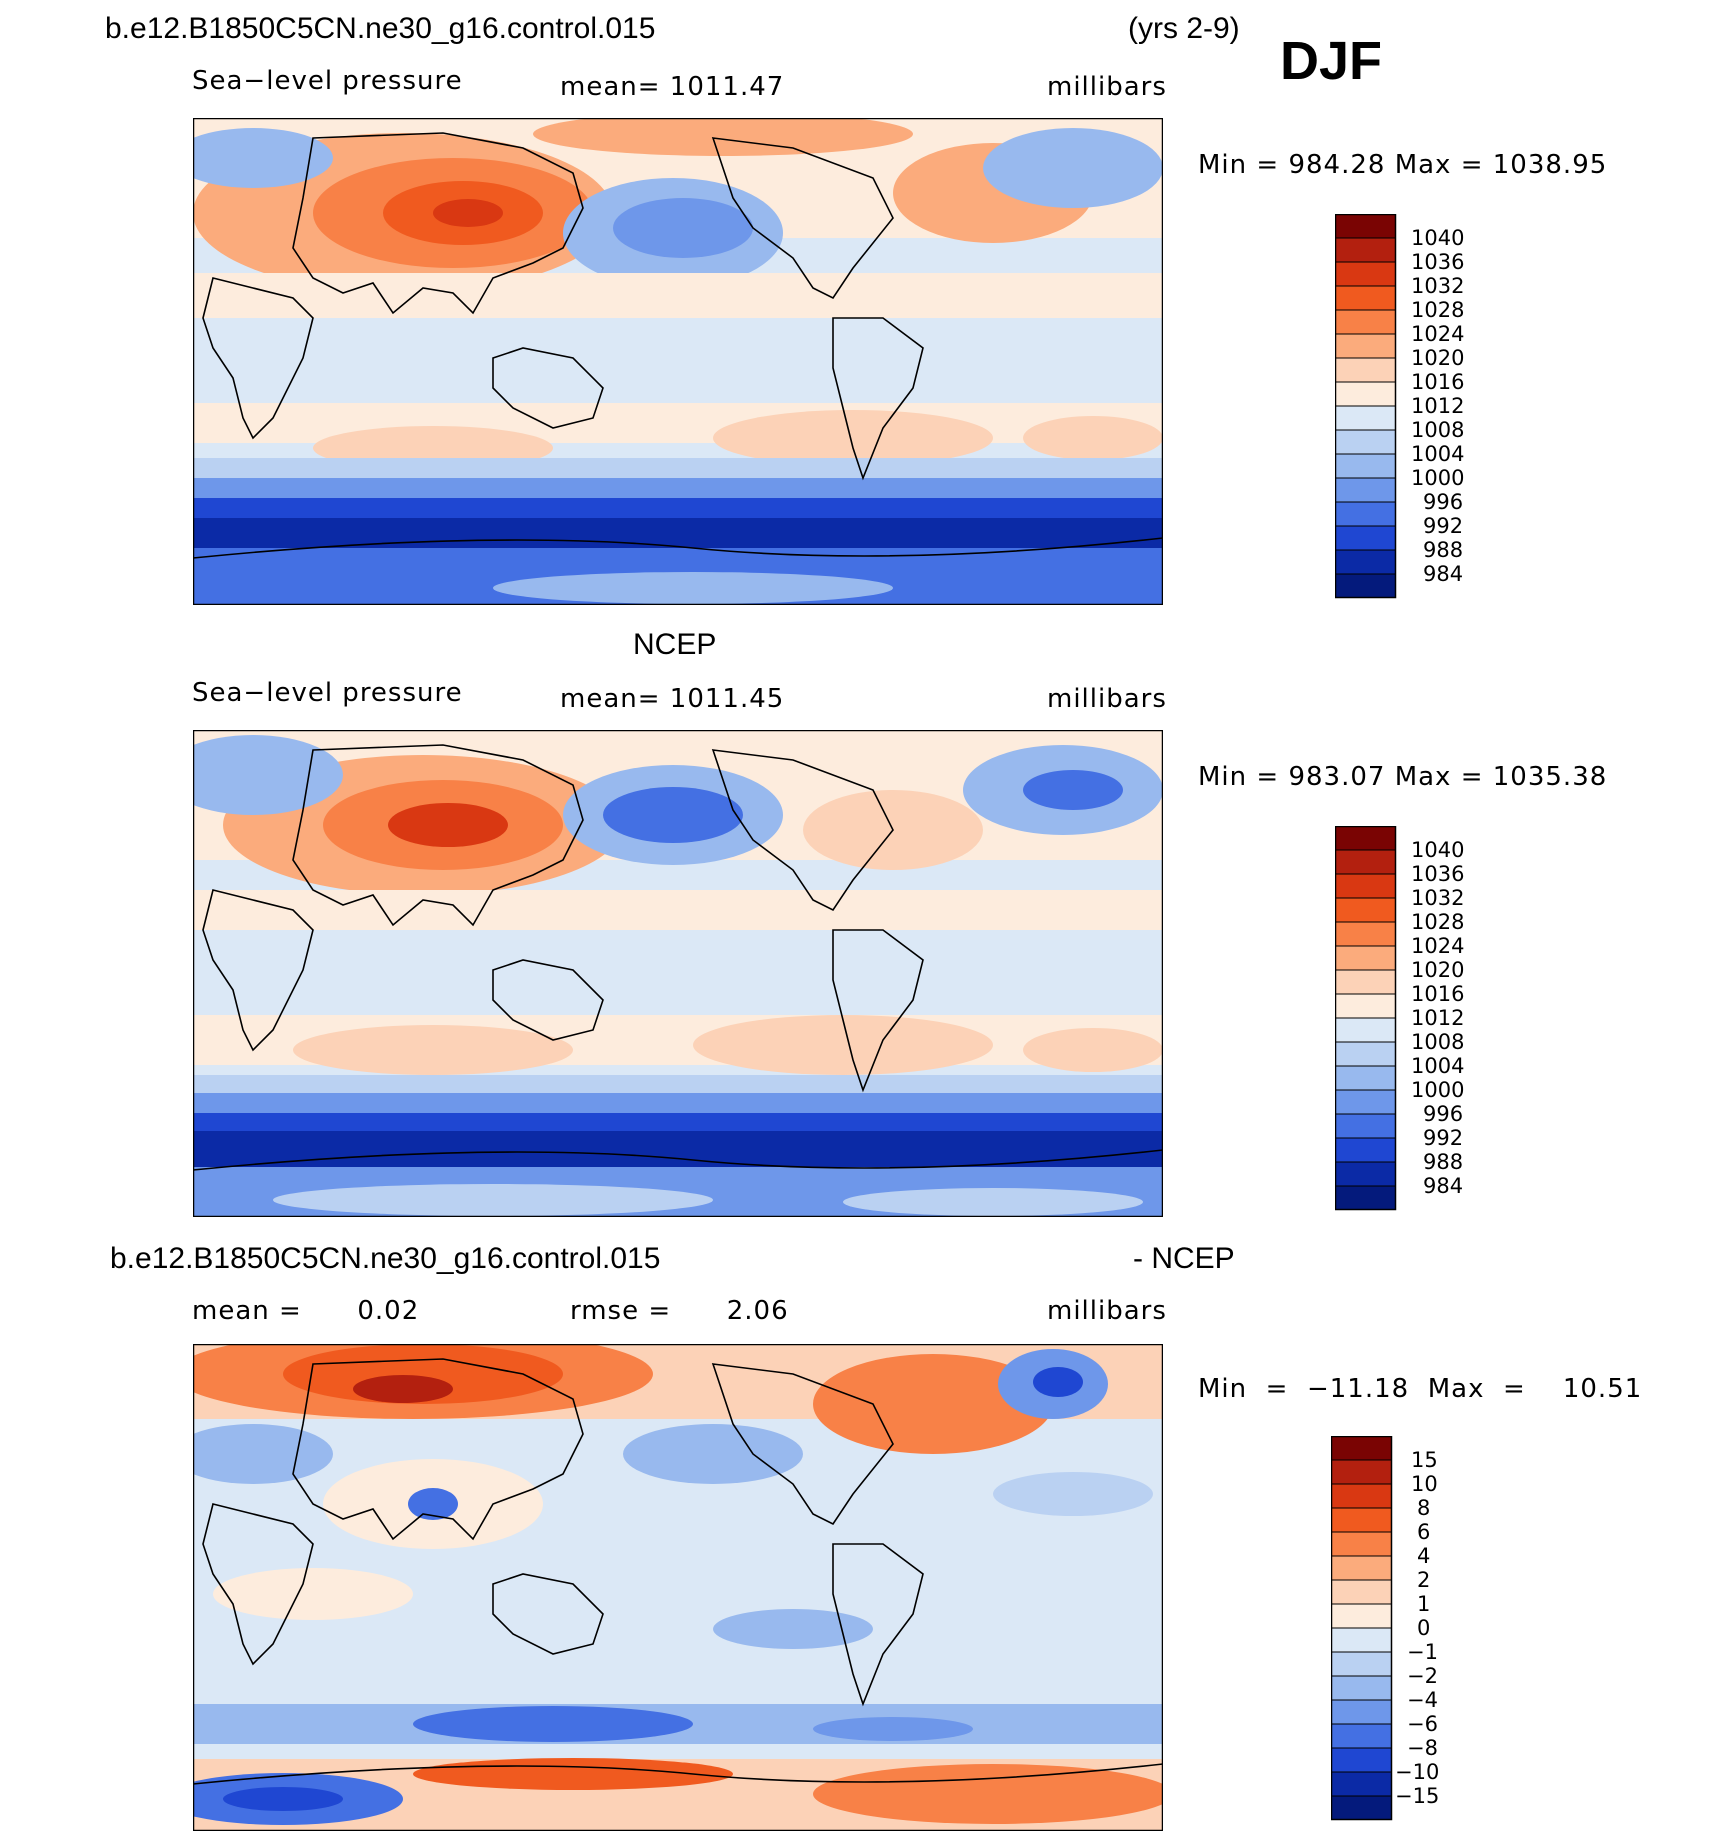 The width and height of the screenshot is (1710, 1841). What do you see at coordinates (1424, 1532) in the screenshot?
I see `panel3-legend-label: 6` at bounding box center [1424, 1532].